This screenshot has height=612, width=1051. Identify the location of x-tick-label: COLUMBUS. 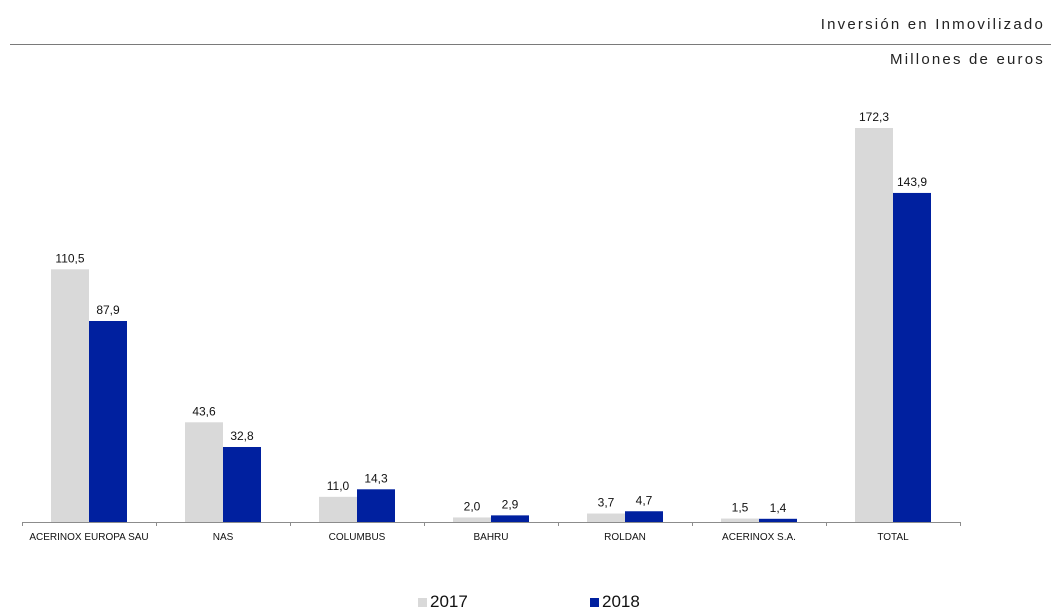
(357, 537).